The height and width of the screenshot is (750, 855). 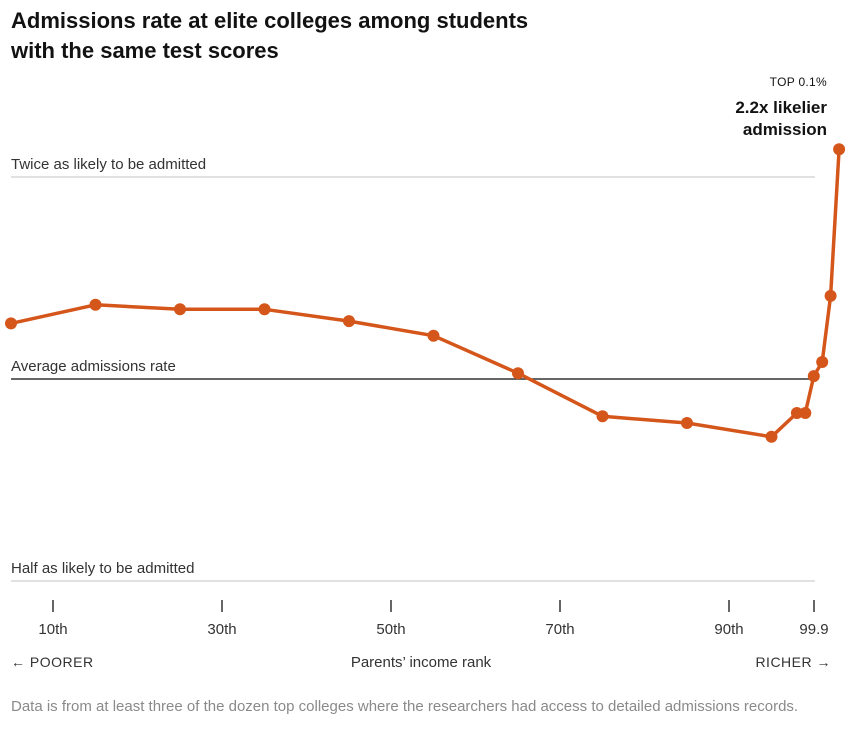 What do you see at coordinates (102, 568) in the screenshot?
I see `ref-label-half: Half as likely to be admitted` at bounding box center [102, 568].